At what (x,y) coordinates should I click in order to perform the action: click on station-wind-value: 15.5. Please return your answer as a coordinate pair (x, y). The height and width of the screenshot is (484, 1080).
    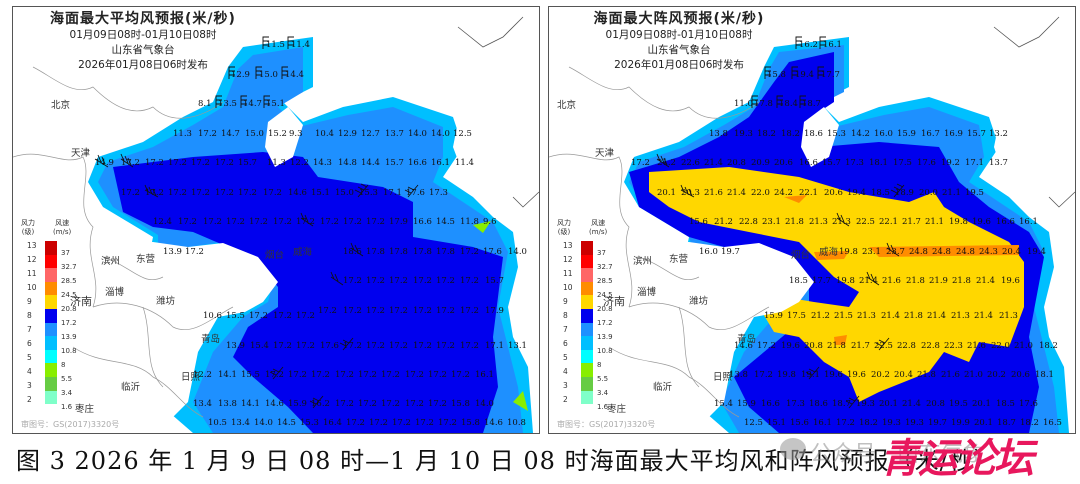
    Looking at the image, I should click on (250, 375).